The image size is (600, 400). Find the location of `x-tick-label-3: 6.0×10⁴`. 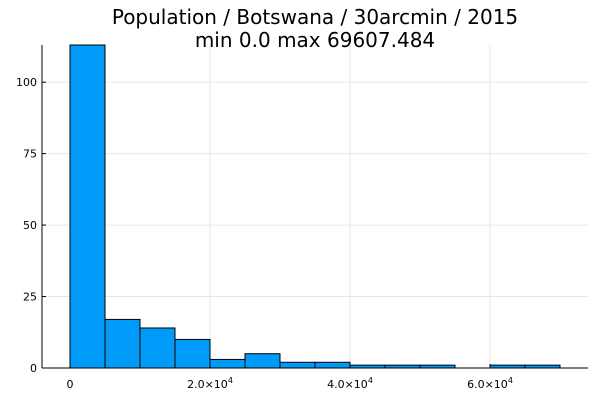

x-tick-label-3: 6.0×10⁴ is located at coordinates (490, 383).